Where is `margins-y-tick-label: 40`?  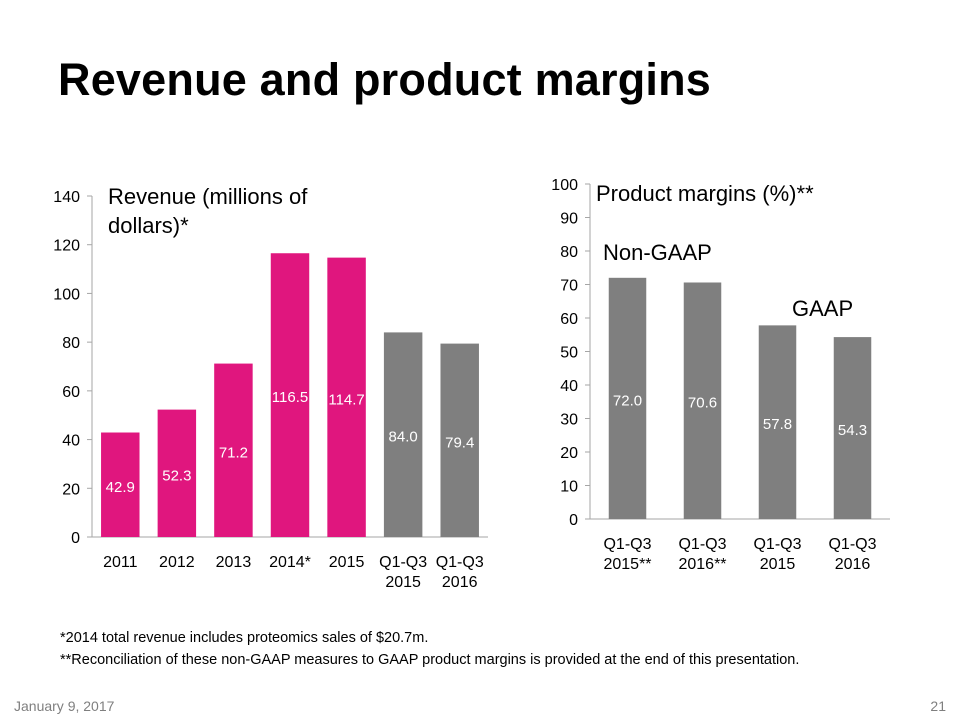
margins-y-tick-label: 40 is located at coordinates (569, 386).